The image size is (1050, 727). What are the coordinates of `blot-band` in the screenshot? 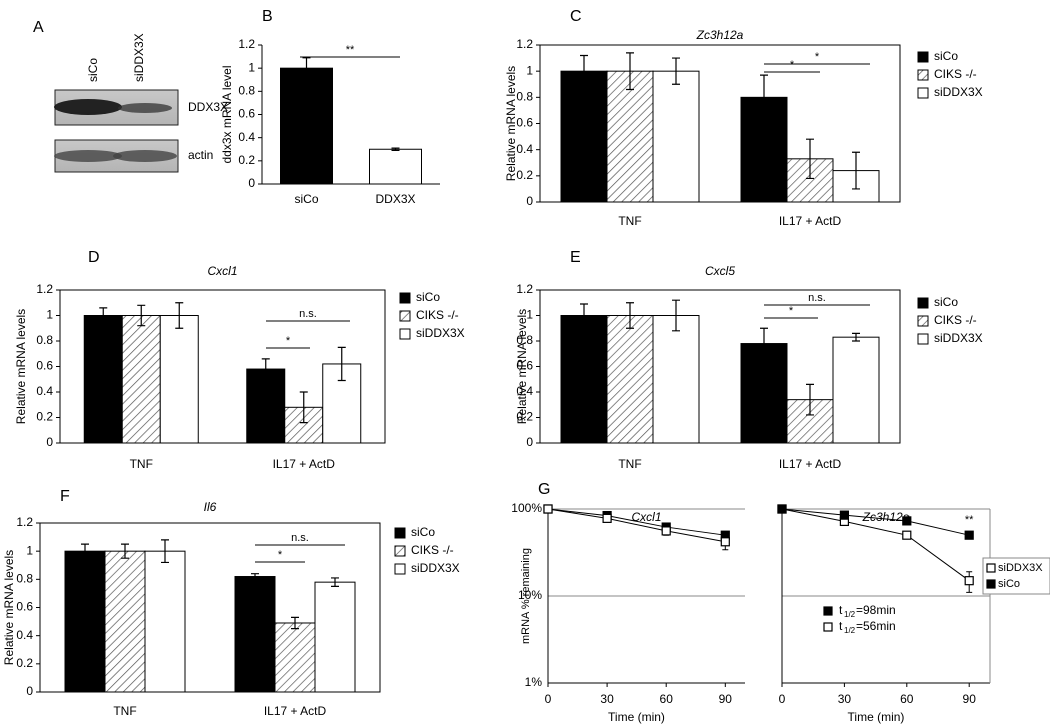 It's located at (88, 156).